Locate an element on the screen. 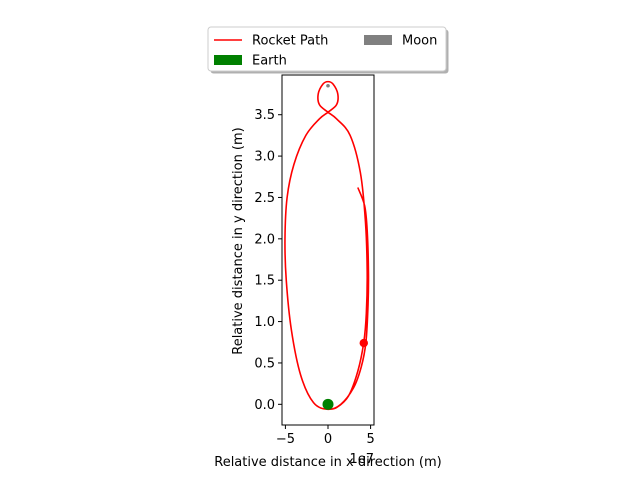  y-tick-label: 2.0 is located at coordinates (264, 239).